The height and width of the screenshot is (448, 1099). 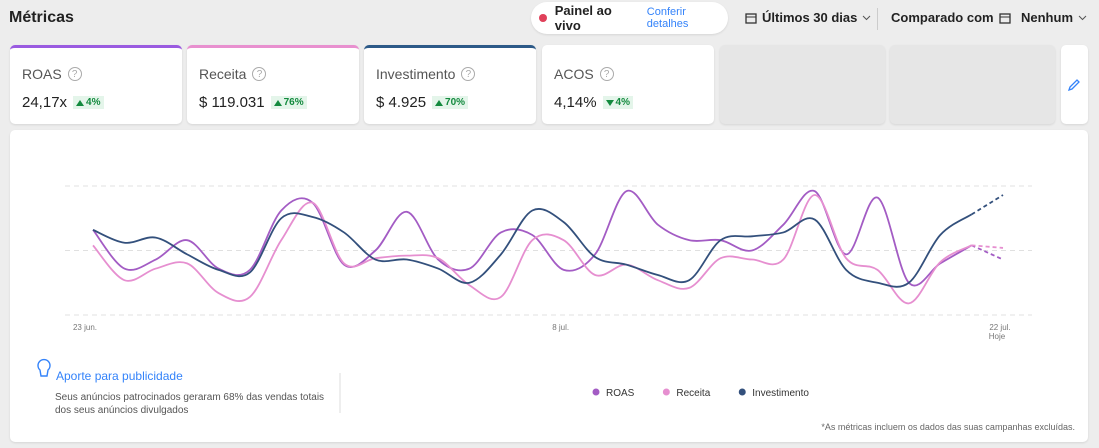 I want to click on metric-value-row: $ 119.031 76%, so click(x=273, y=102).